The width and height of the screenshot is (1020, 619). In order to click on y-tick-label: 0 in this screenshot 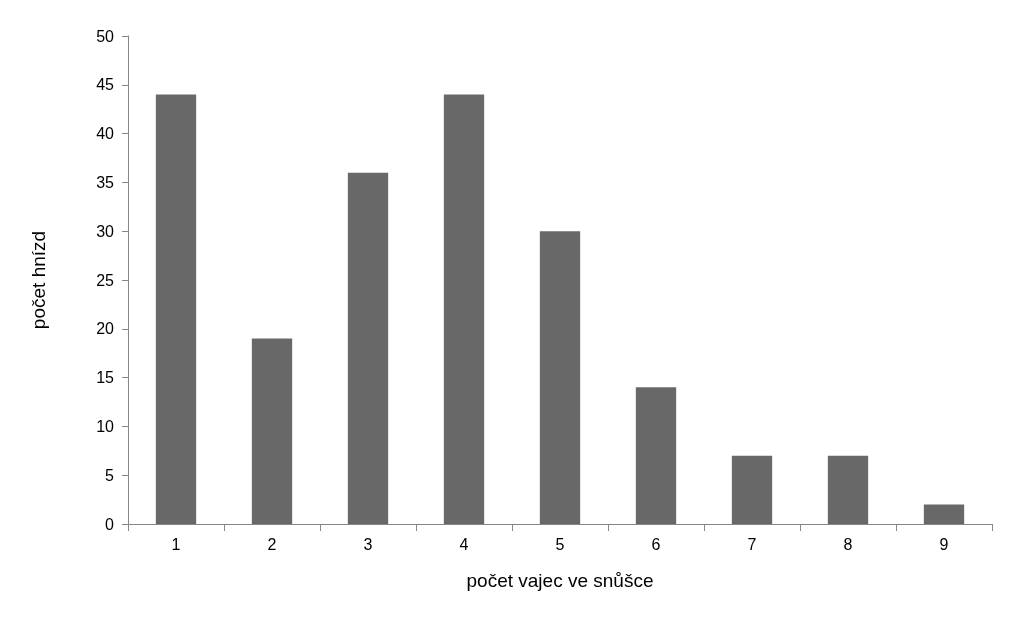, I will do `click(110, 524)`.